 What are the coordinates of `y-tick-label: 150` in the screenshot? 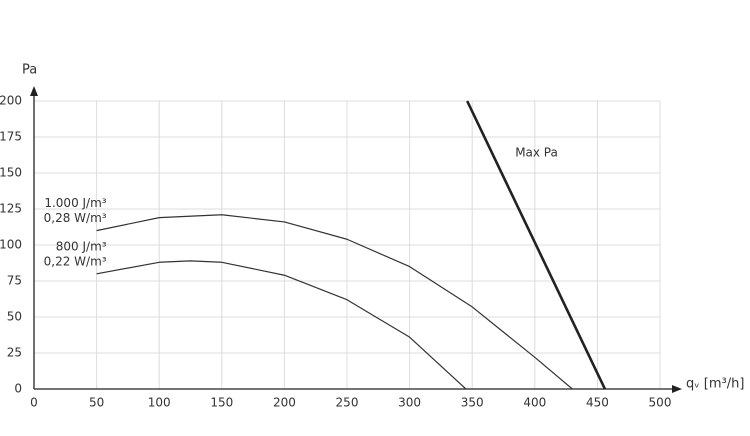 It's located at (11, 173).